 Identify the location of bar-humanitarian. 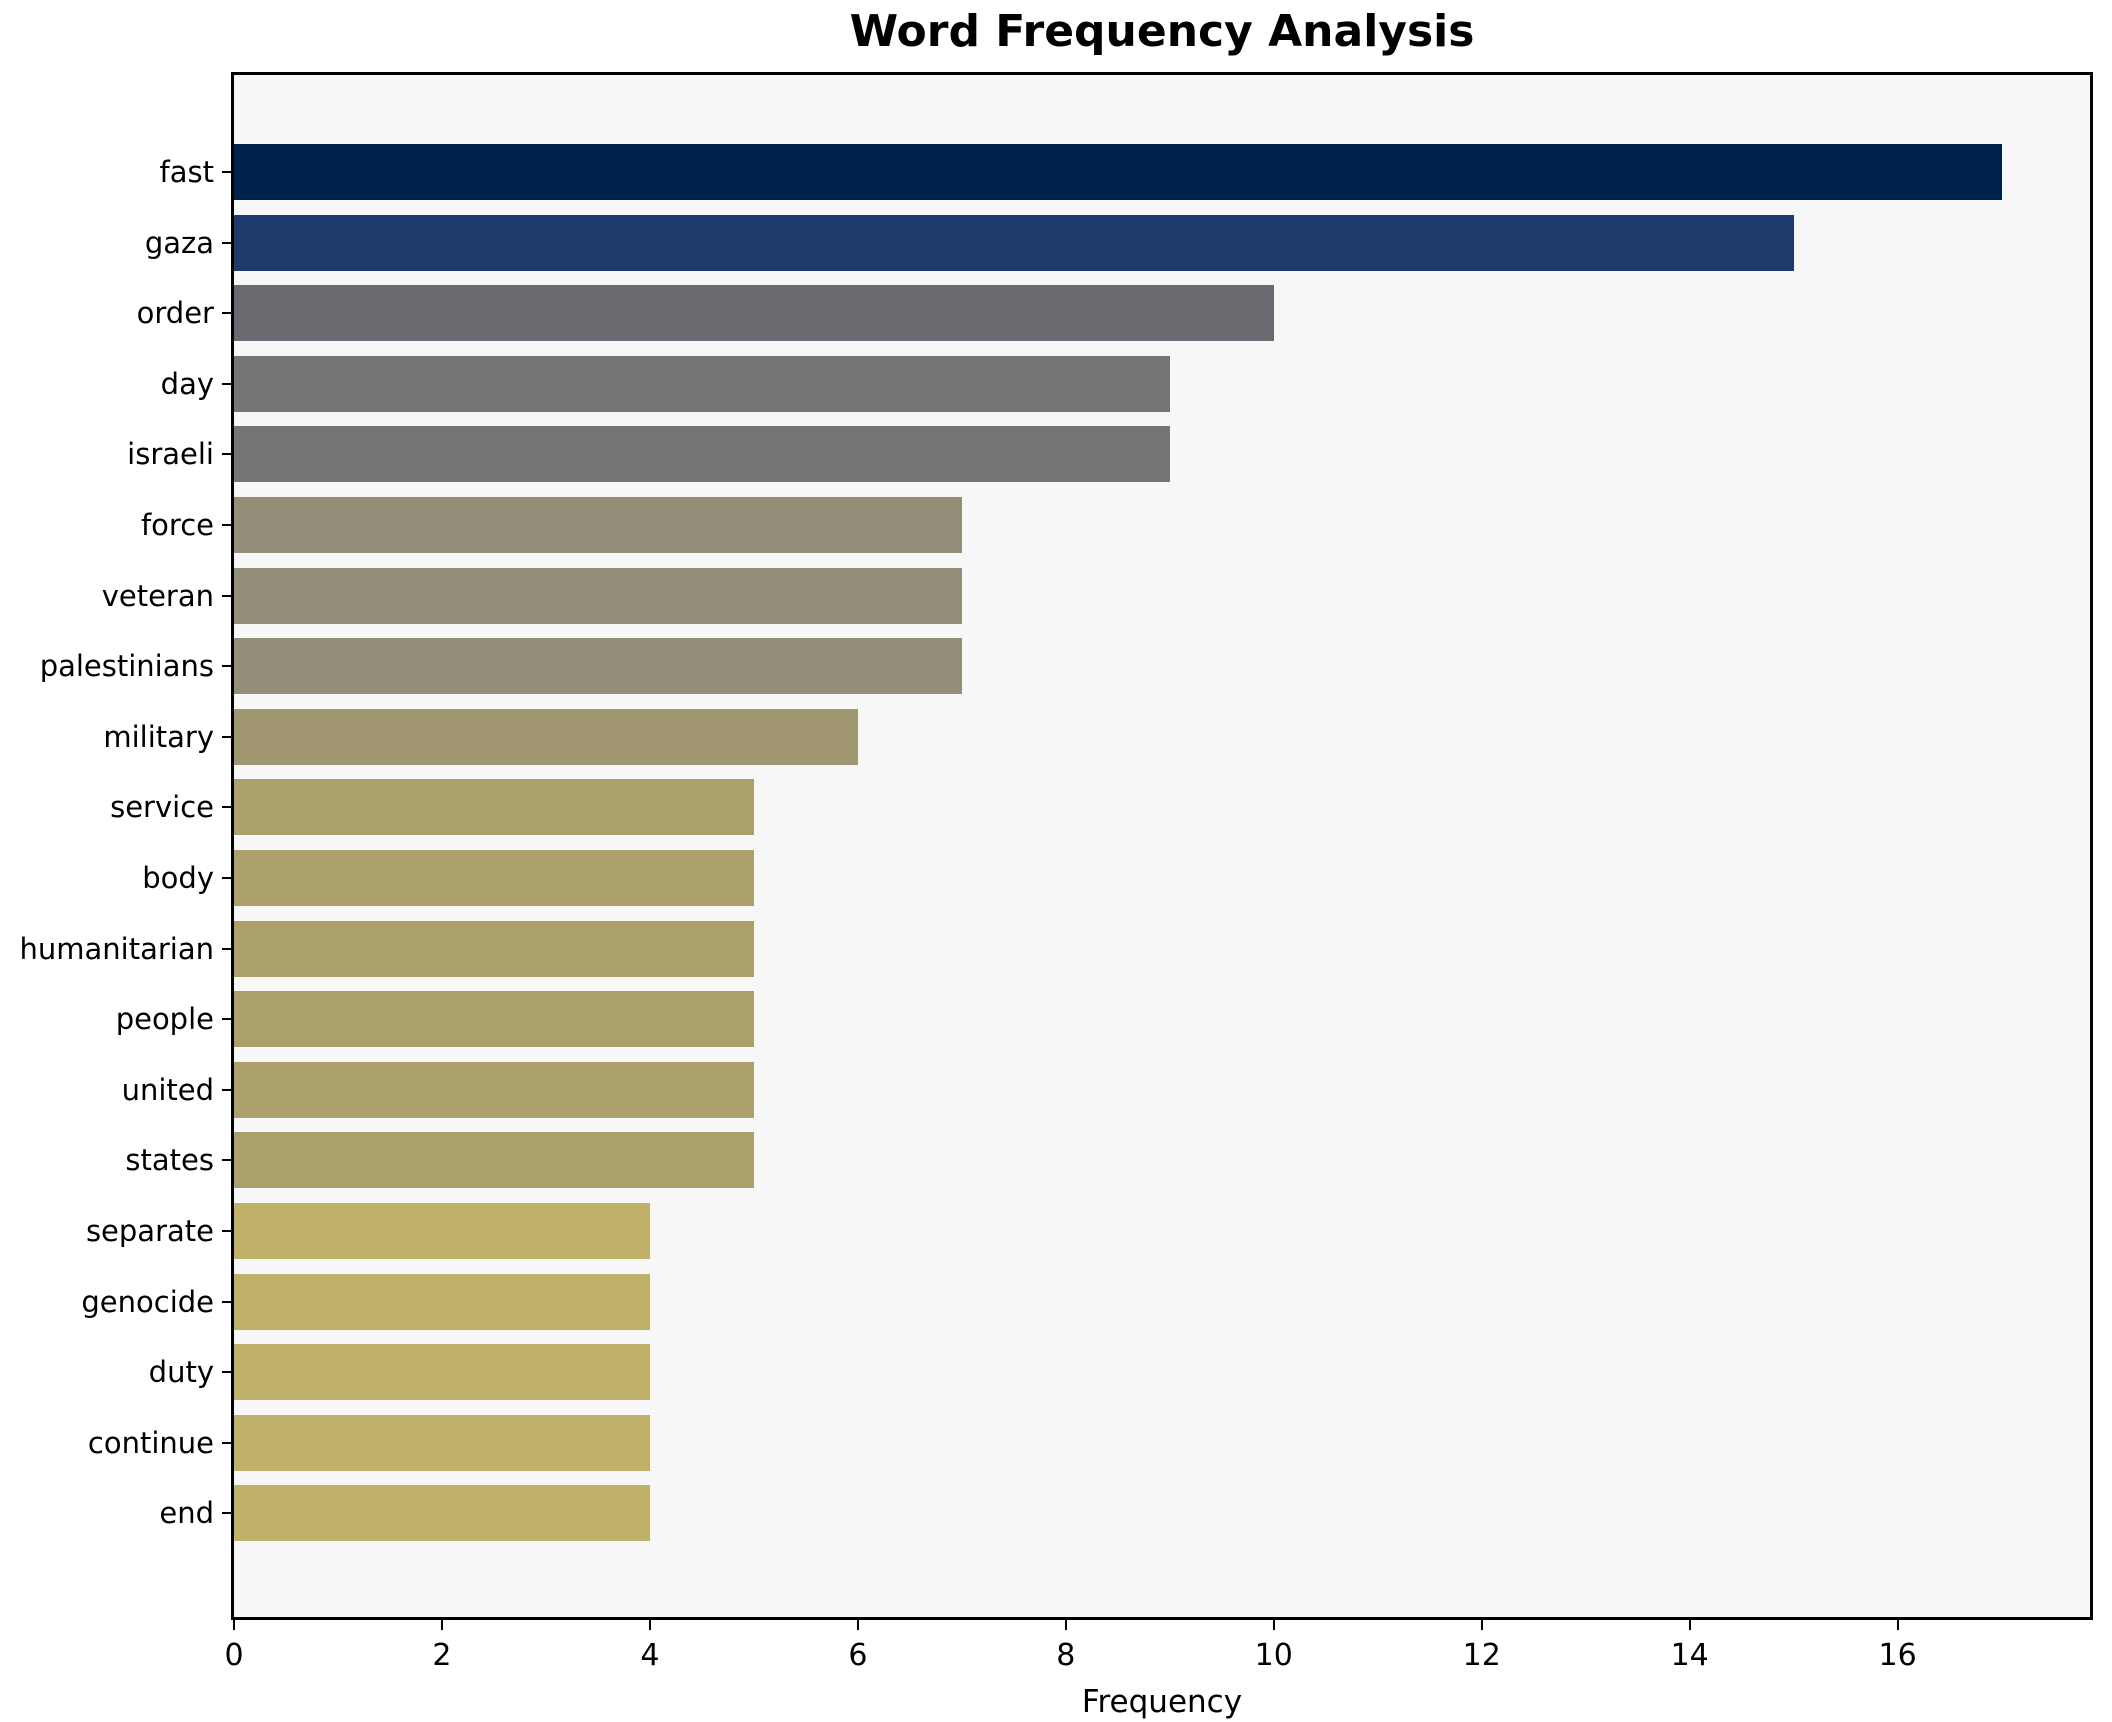
(494, 948).